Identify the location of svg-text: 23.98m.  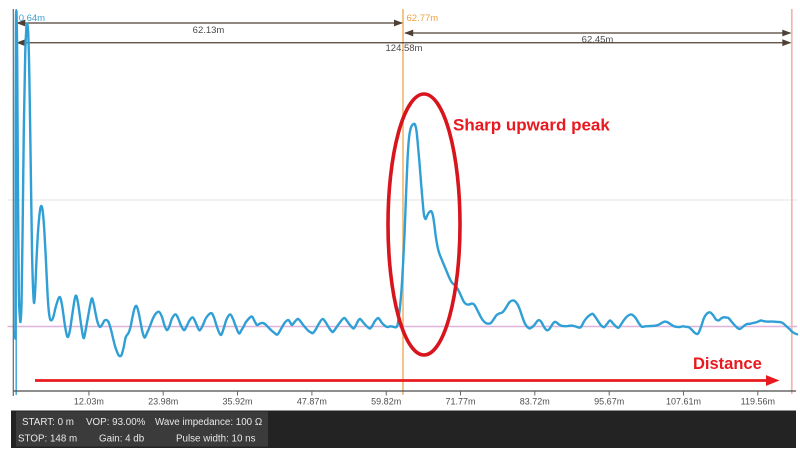
(163, 402).